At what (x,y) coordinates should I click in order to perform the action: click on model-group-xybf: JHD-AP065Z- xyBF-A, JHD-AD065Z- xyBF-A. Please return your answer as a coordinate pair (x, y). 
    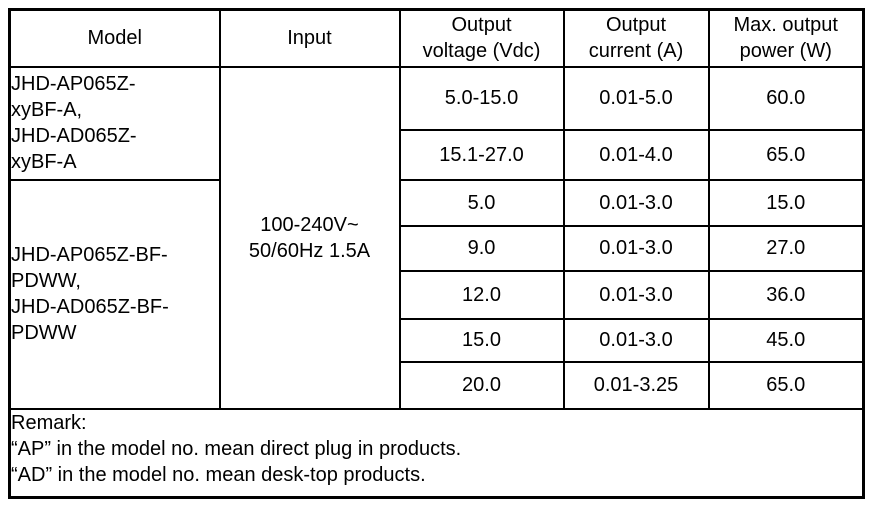
    Looking at the image, I should click on (114, 123).